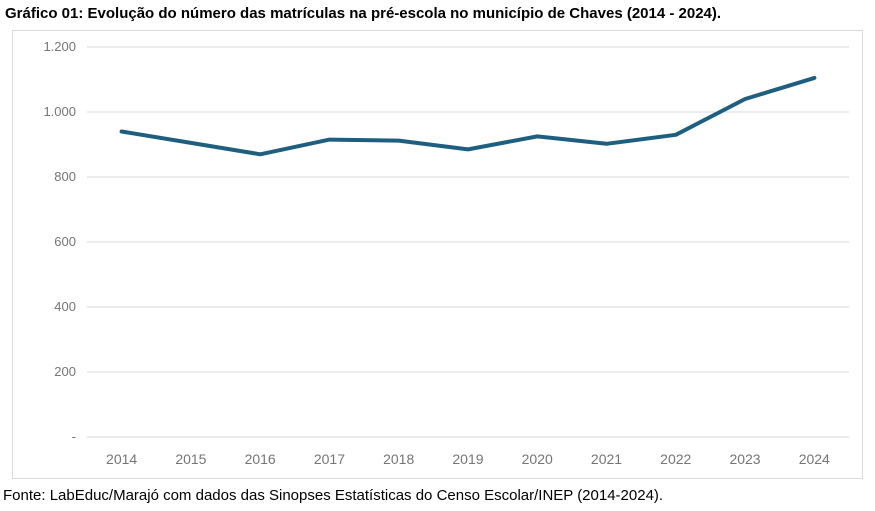  Describe the element at coordinates (537, 459) in the screenshot. I see `x-tick-label: 2020` at that location.